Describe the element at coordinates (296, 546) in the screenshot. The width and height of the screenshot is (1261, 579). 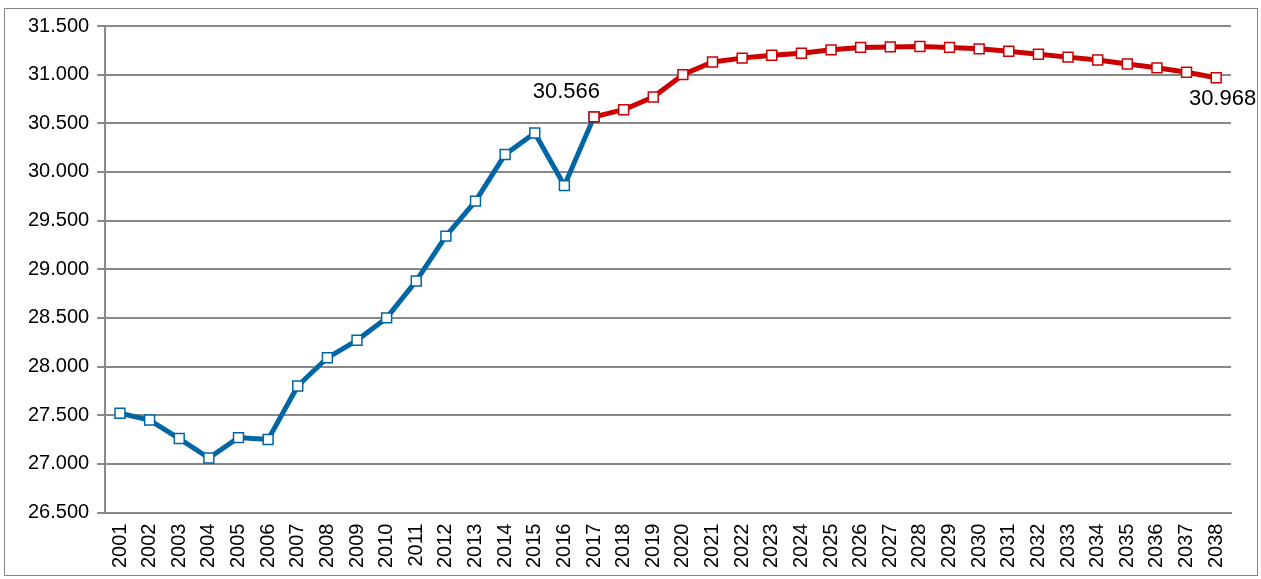
I see `x-tick-label: 2007` at that location.